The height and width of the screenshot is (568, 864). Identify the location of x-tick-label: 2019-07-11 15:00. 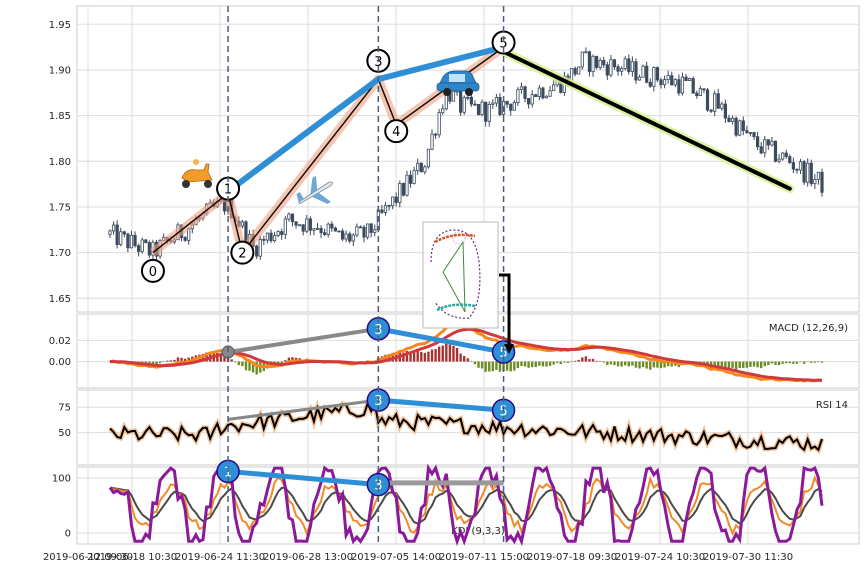
(484, 557).